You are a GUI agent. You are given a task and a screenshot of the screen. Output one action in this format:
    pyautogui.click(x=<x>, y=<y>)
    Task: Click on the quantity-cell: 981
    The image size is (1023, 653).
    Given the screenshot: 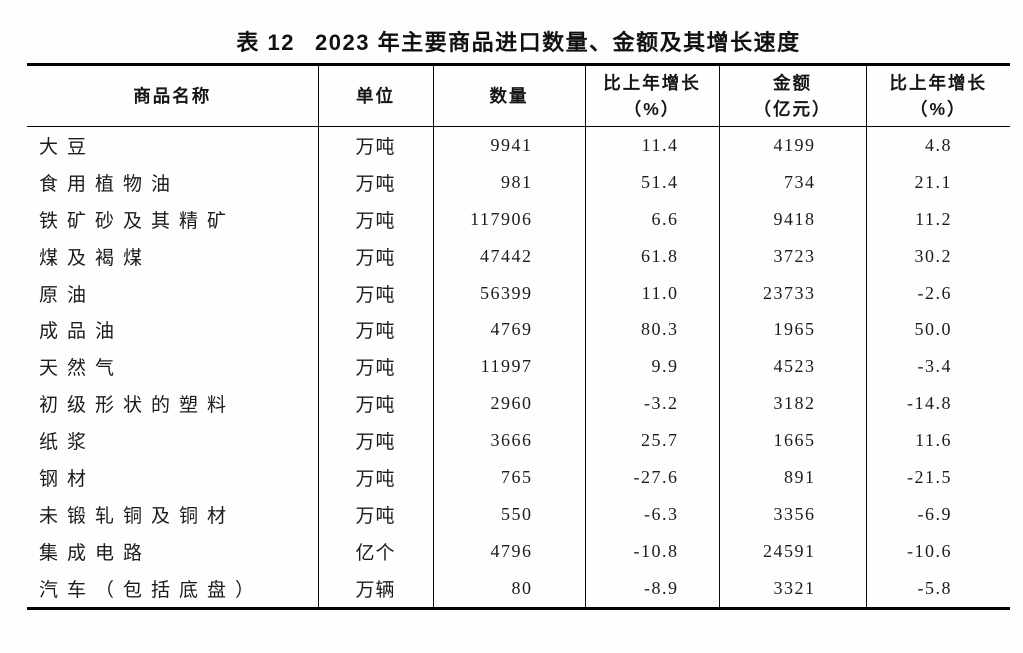 What is the action you would take?
    pyautogui.click(x=509, y=182)
    